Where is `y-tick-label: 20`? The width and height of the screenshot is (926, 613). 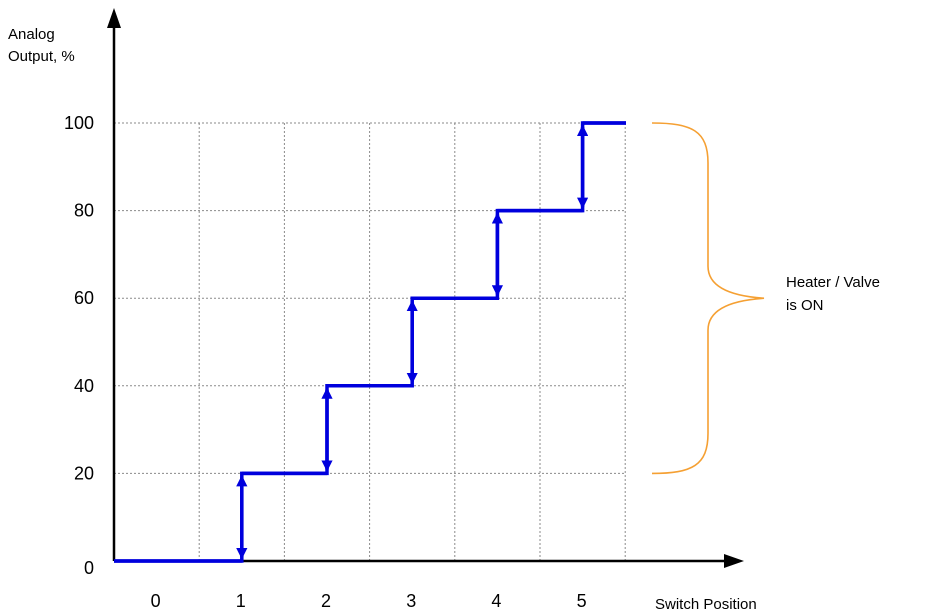
y-tick-label: 20 is located at coordinates (84, 473).